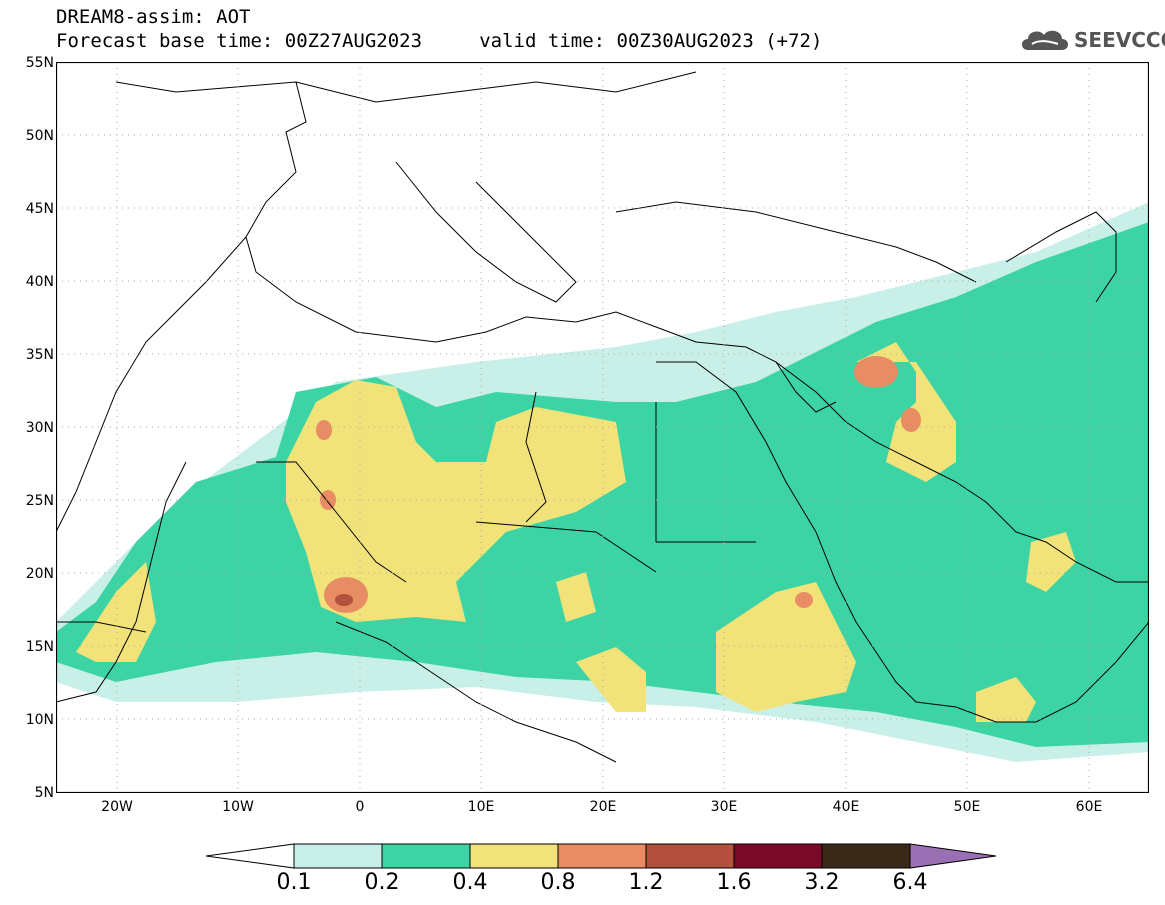 This screenshot has width=1165, height=905. What do you see at coordinates (44, 793) in the screenshot?
I see `lat-label: 5N` at bounding box center [44, 793].